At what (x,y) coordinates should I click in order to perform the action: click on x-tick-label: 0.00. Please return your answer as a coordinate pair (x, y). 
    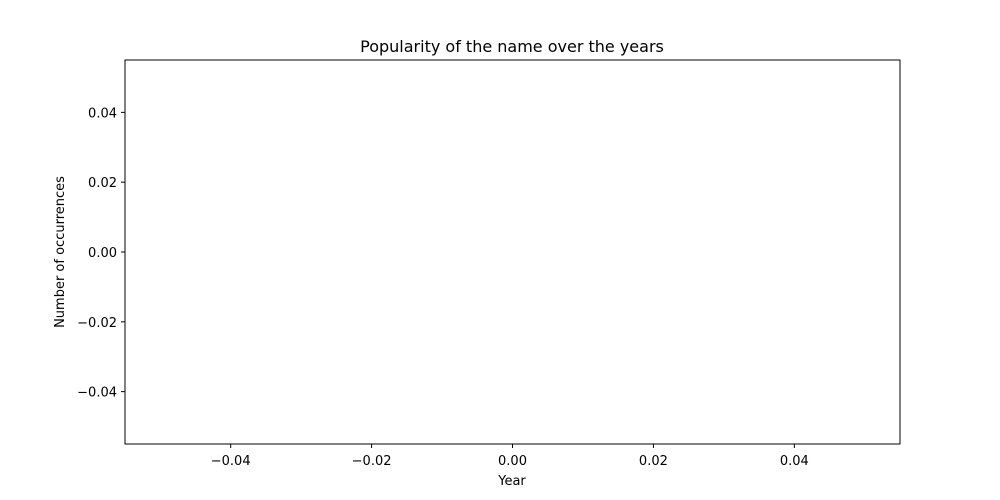
    Looking at the image, I should click on (512, 461).